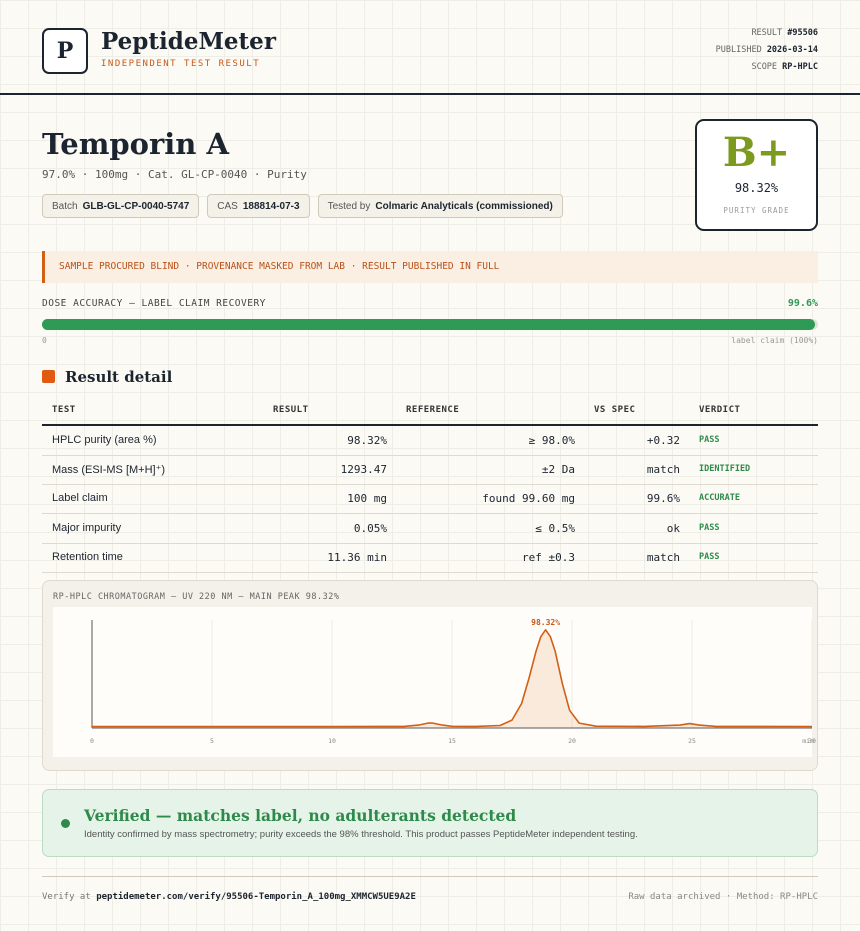 This screenshot has width=860, height=931. Describe the element at coordinates (367, 499) in the screenshot. I see `cell: 100 mg` at that location.